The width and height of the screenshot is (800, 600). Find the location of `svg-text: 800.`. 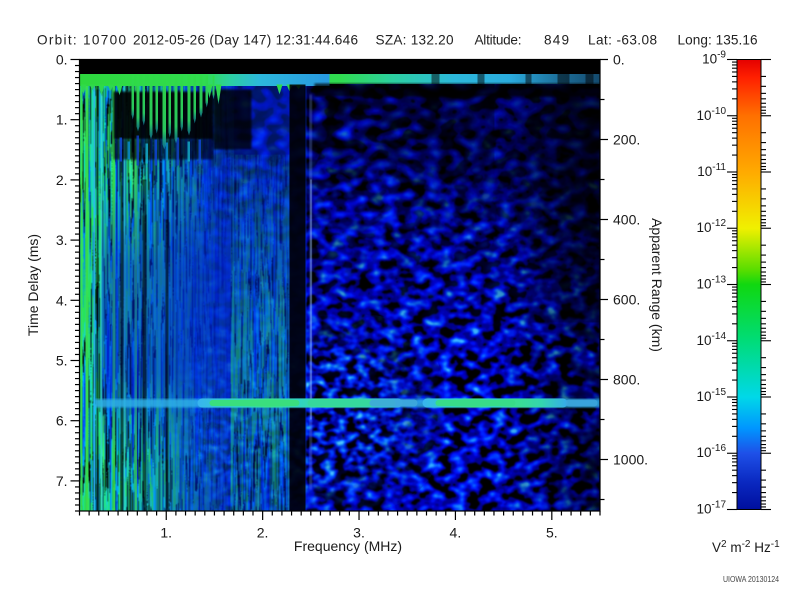

svg-text: 800. is located at coordinates (626, 380).